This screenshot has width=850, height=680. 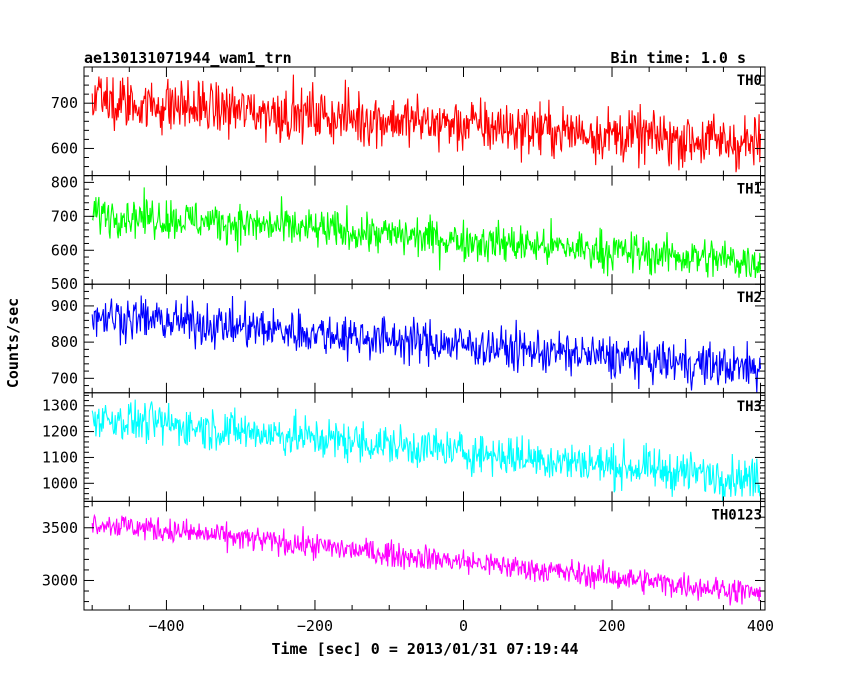 What do you see at coordinates (749, 81) in the screenshot?
I see `panel-label: TH0` at bounding box center [749, 81].